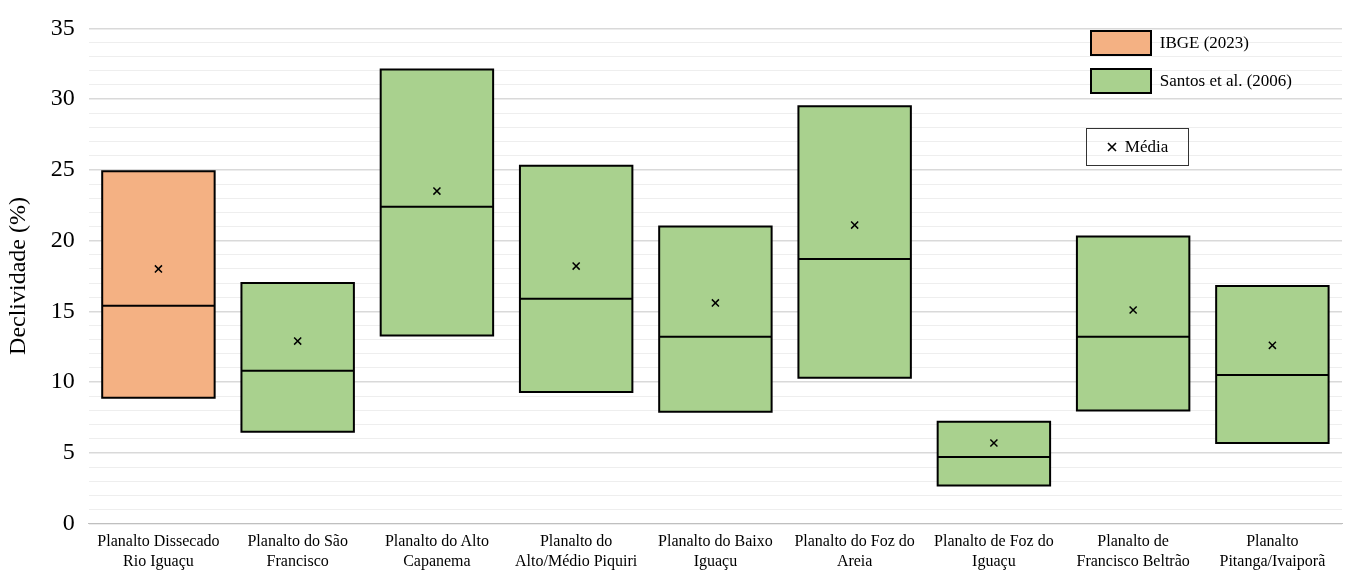 Image resolution: width=1352 pixels, height=574 pixels. I want to click on y-tick-label: 10, so click(62, 380).